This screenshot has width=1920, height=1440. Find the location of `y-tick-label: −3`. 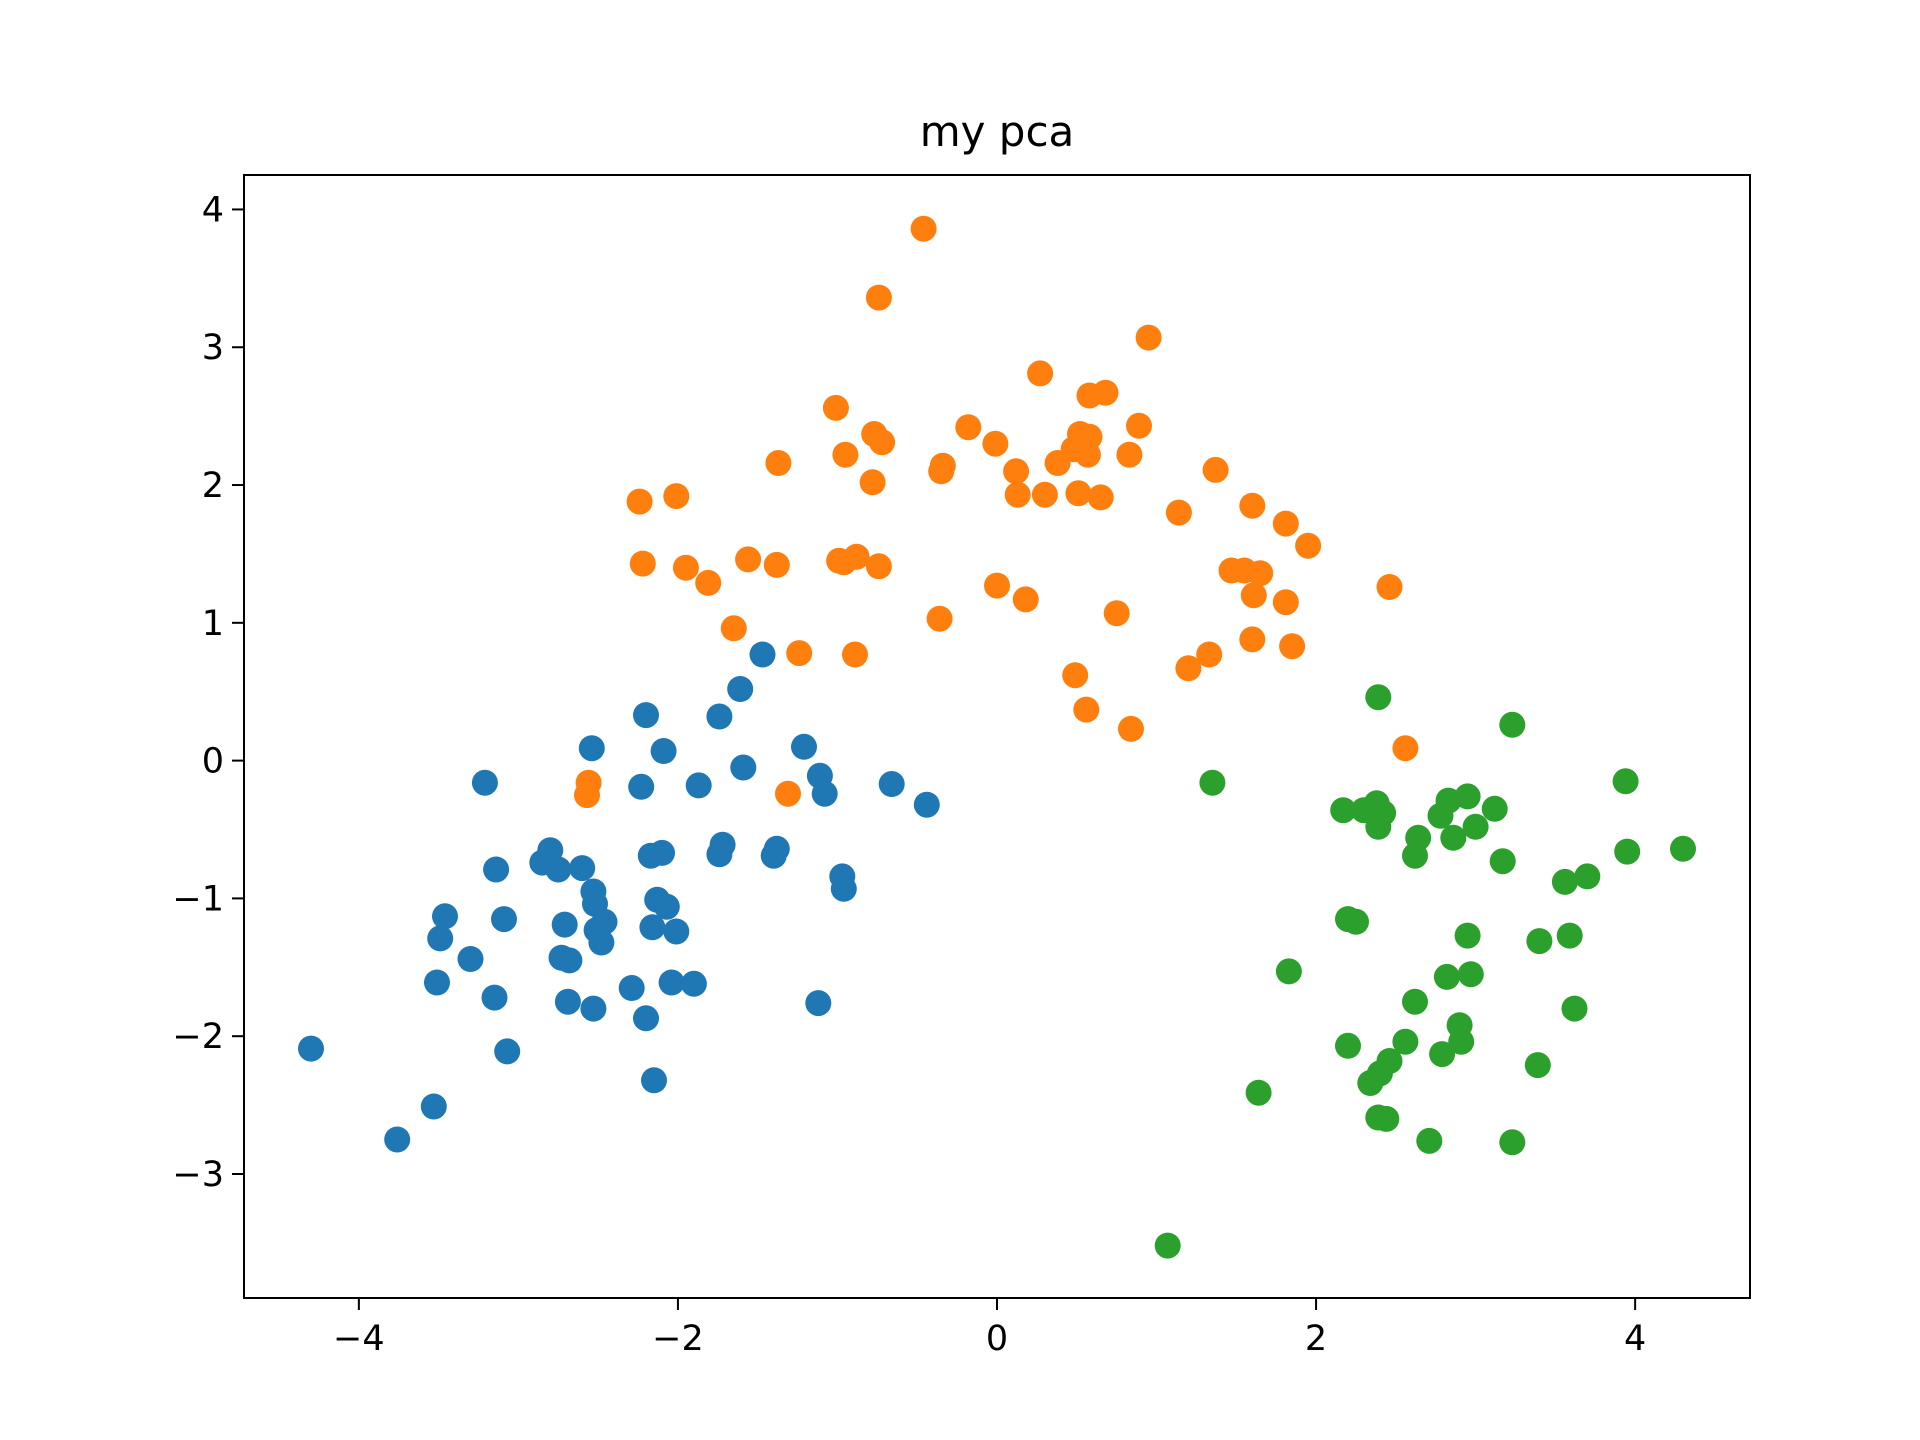

y-tick-label: −3 is located at coordinates (198, 1175).